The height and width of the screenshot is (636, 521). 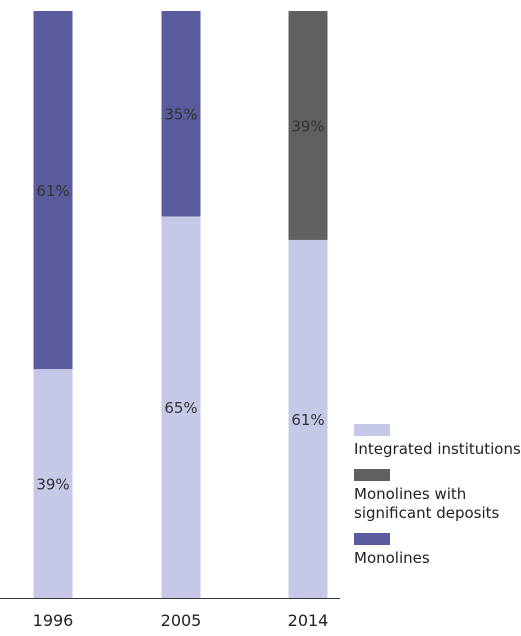 What do you see at coordinates (181, 620) in the screenshot?
I see `x-tick-label-2005: 2005` at bounding box center [181, 620].